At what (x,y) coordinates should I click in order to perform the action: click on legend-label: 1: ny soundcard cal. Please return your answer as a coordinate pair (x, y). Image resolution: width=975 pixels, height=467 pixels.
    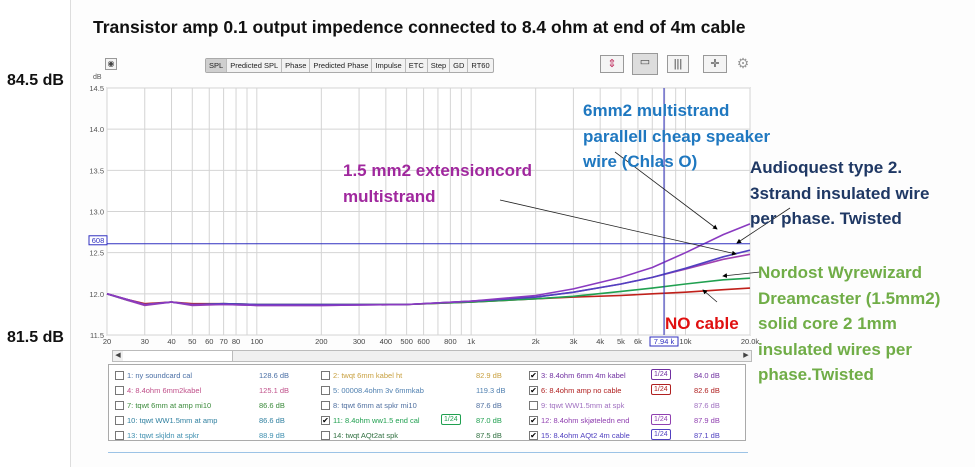
    Looking at the image, I should click on (160, 375).